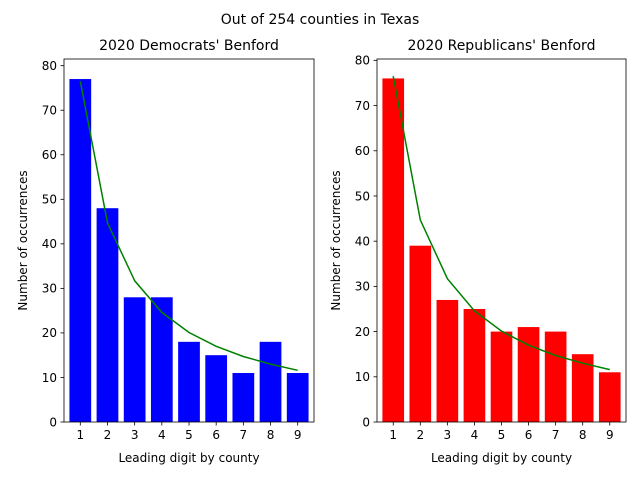 Image resolution: width=640 pixels, height=480 pixels. What do you see at coordinates (80, 435) in the screenshot?
I see `democrats-x-tick-label: 1` at bounding box center [80, 435].